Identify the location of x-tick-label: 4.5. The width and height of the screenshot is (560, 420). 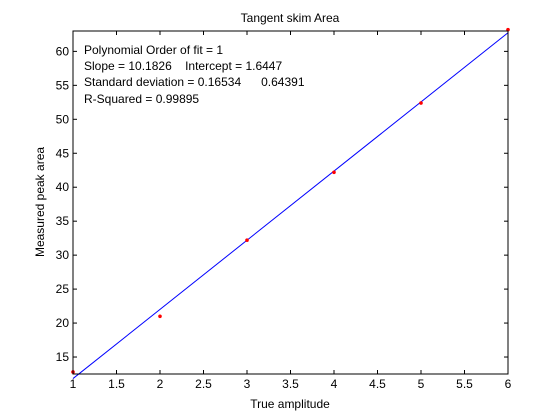
(377, 384).